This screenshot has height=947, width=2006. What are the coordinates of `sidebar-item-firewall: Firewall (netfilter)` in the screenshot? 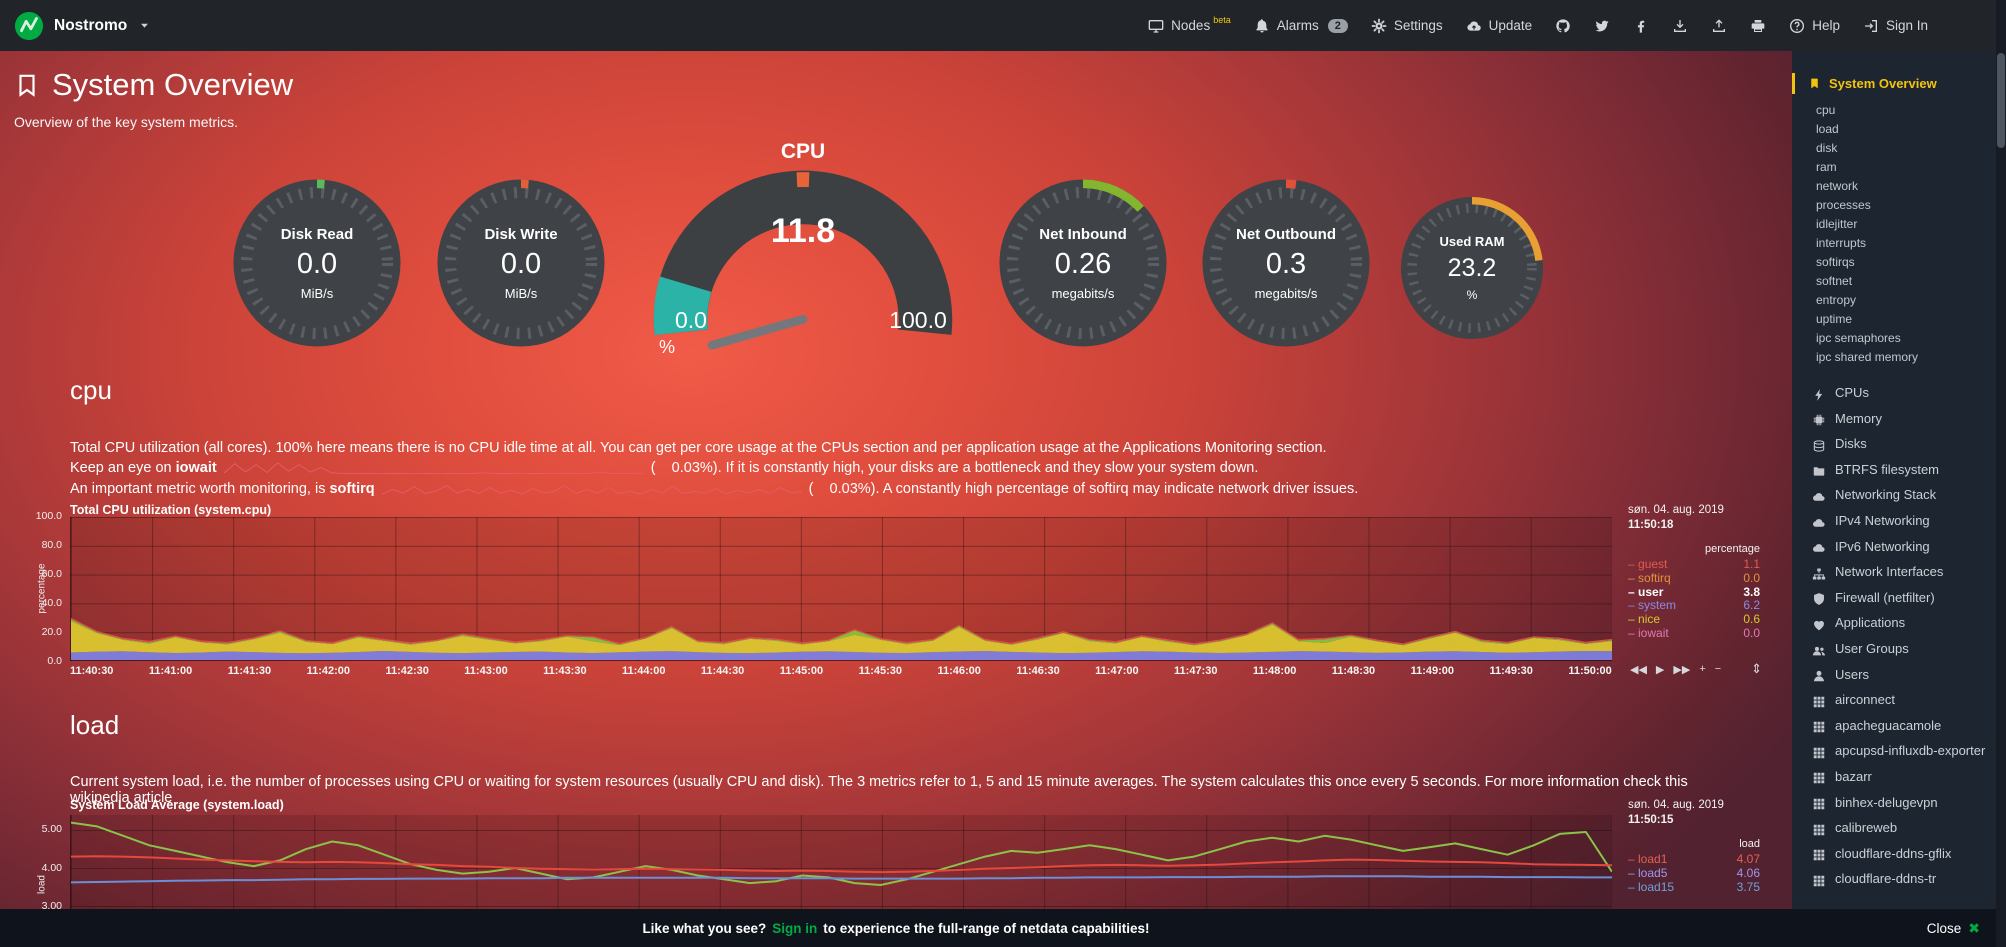 It's located at (1899, 598).